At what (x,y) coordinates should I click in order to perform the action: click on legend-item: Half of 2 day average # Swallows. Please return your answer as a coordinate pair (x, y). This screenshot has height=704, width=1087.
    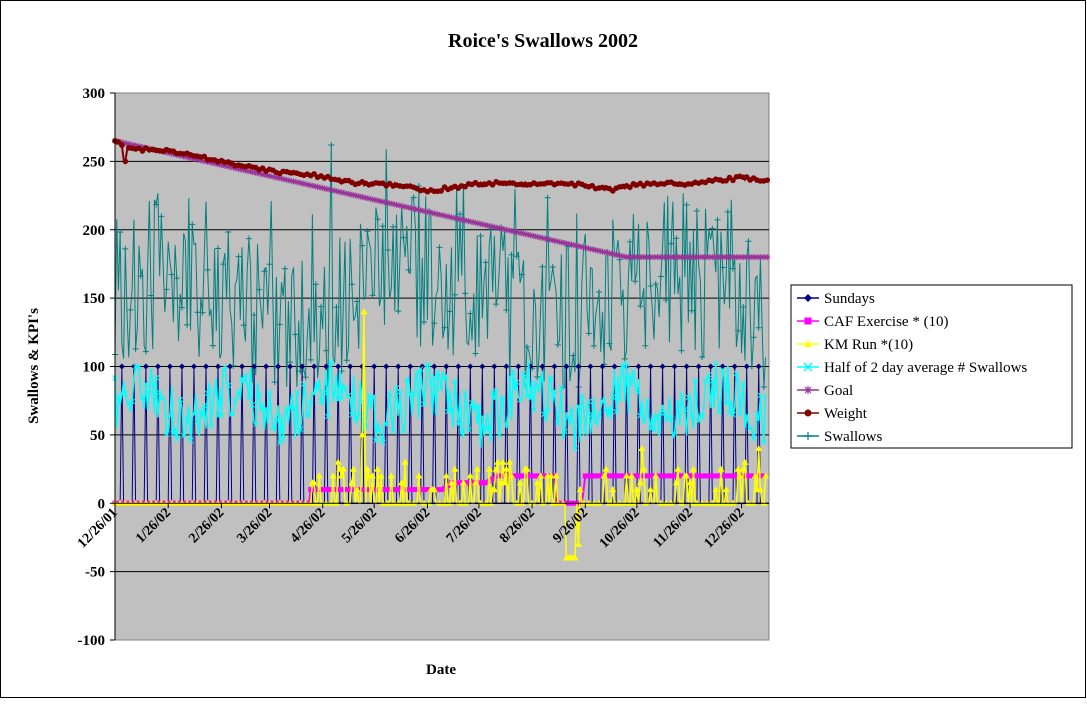
    Looking at the image, I should click on (912, 368).